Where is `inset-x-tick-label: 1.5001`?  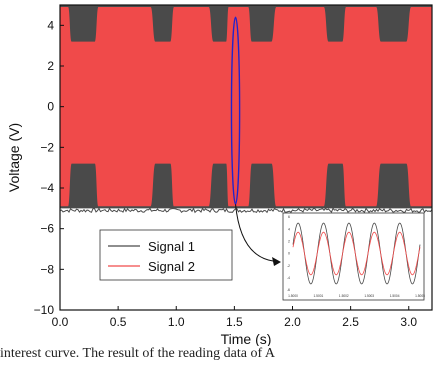
inset-x-tick-label: 1.5001 is located at coordinates (319, 296).